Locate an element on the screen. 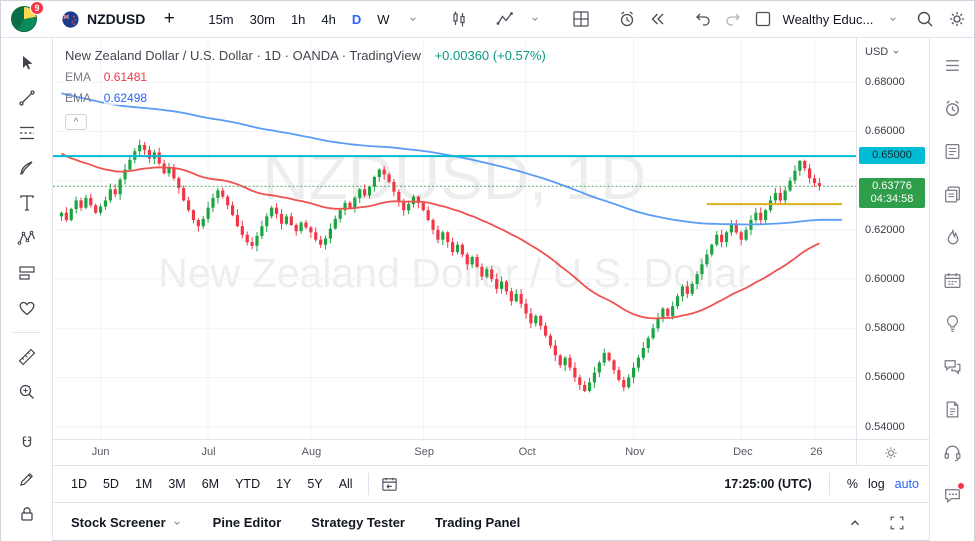 The height and width of the screenshot is (541, 975). tab-strategy-tester: Strategy Tester is located at coordinates (358, 522).